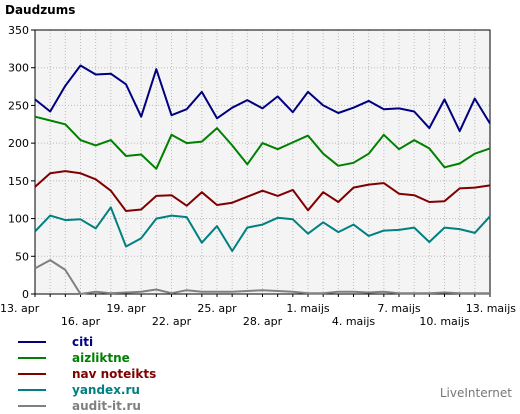 The height and width of the screenshot is (414, 520). I want to click on legend-label: citi, so click(83, 342).